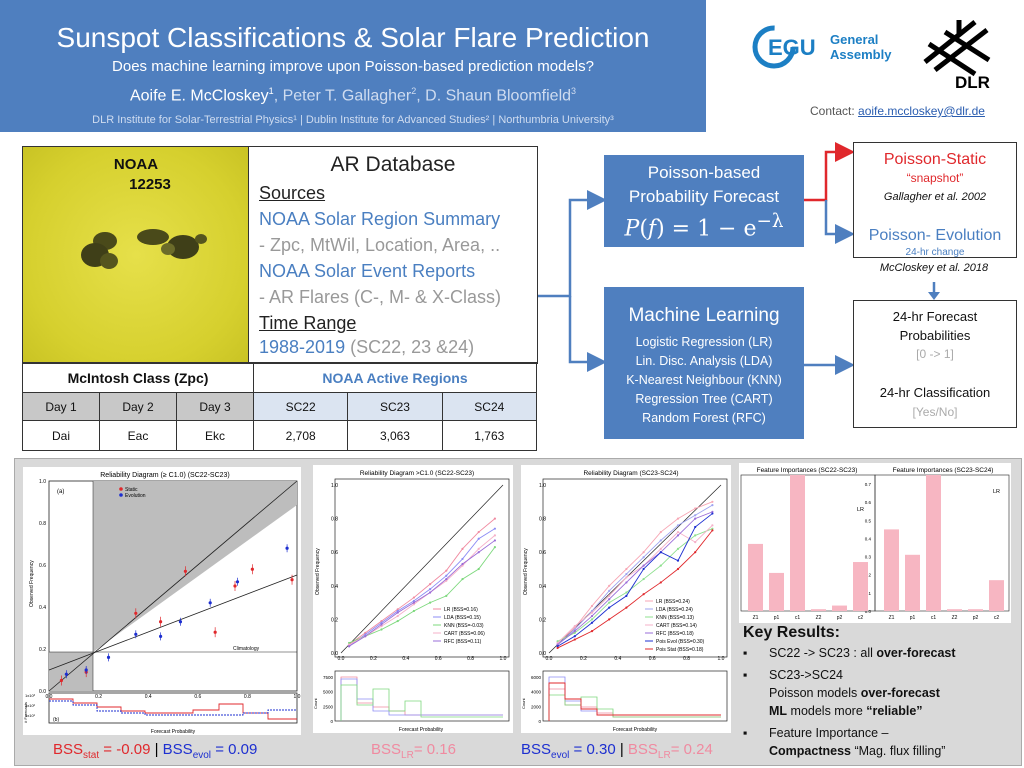 Image resolution: width=1024 pixels, height=768 pixels. What do you see at coordinates (921, 111) in the screenshot?
I see `contact-email-link: aoife.mccloskey@dlr.de` at bounding box center [921, 111].